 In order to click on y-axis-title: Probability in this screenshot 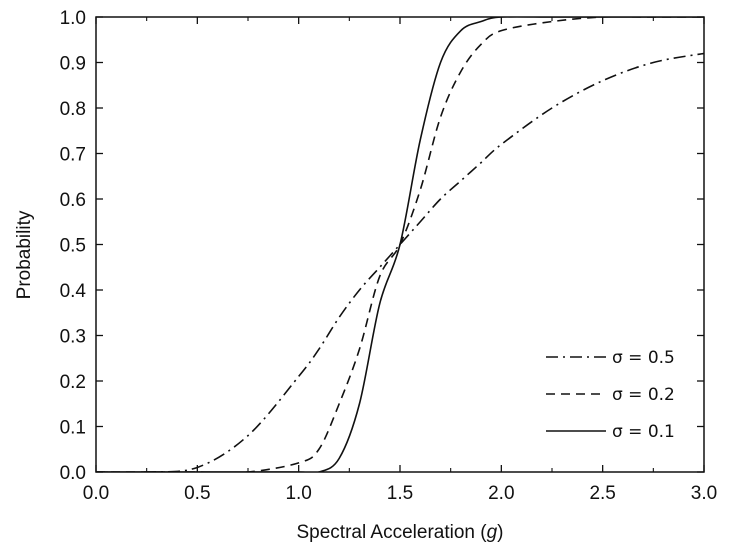, I will do `click(24, 254)`.